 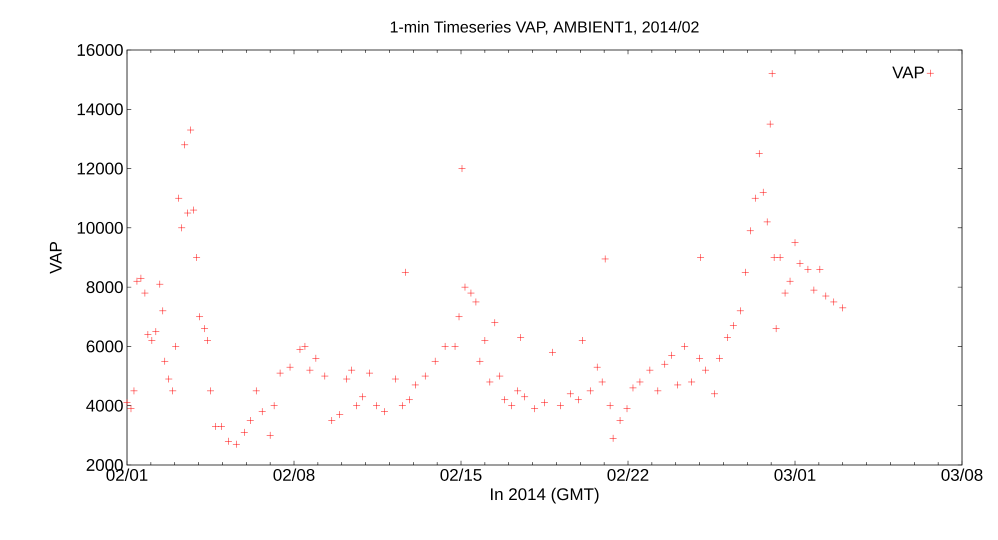 What do you see at coordinates (795, 474) in the screenshot?
I see `x-tick-label: 03/01` at bounding box center [795, 474].